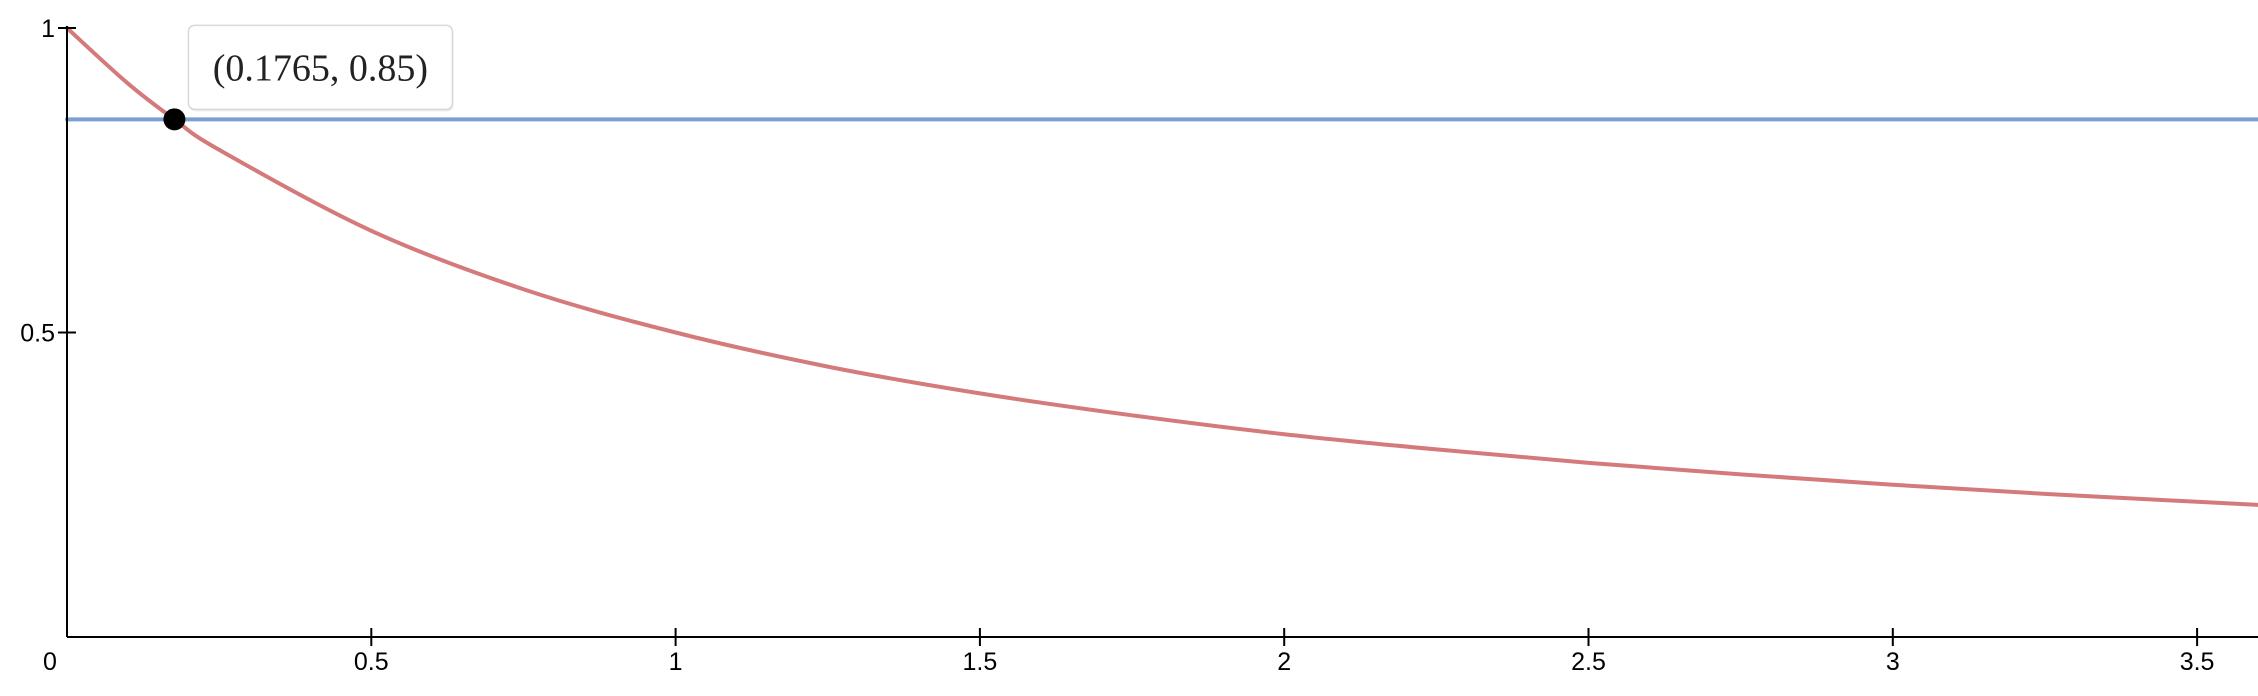 This screenshot has height=696, width=2258. I want to click on x-tick-label-7: 3.5, so click(2197, 662).